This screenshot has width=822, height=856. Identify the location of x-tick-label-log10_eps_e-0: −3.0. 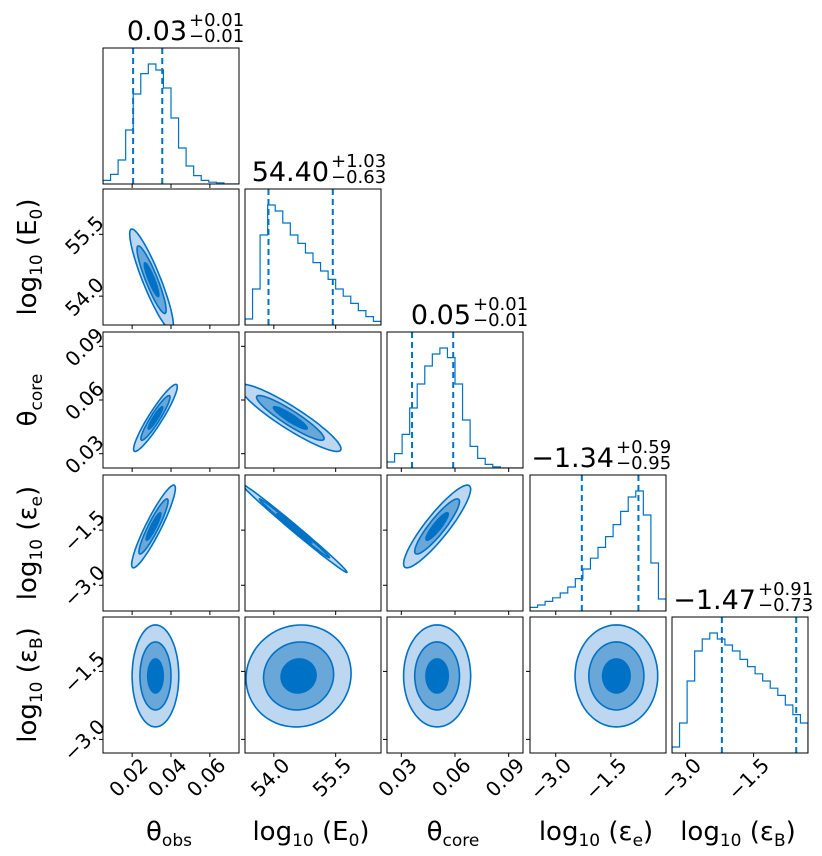
(550, 778).